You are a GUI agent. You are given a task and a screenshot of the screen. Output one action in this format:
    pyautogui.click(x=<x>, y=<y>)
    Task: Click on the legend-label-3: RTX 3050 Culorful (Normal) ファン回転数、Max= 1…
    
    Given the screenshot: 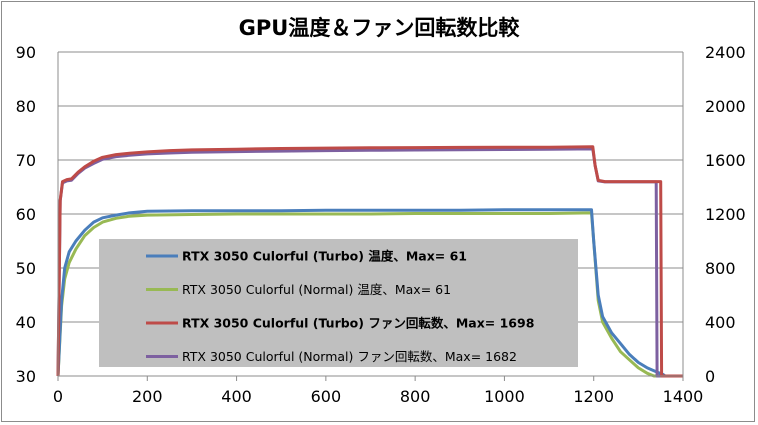 What is the action you would take?
    pyautogui.click(x=349, y=356)
    